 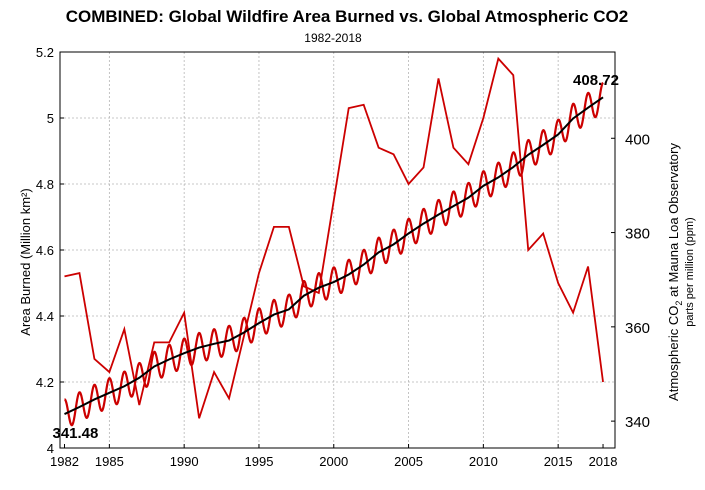 I want to click on annotation-end-value: 408.72, so click(x=596, y=80).